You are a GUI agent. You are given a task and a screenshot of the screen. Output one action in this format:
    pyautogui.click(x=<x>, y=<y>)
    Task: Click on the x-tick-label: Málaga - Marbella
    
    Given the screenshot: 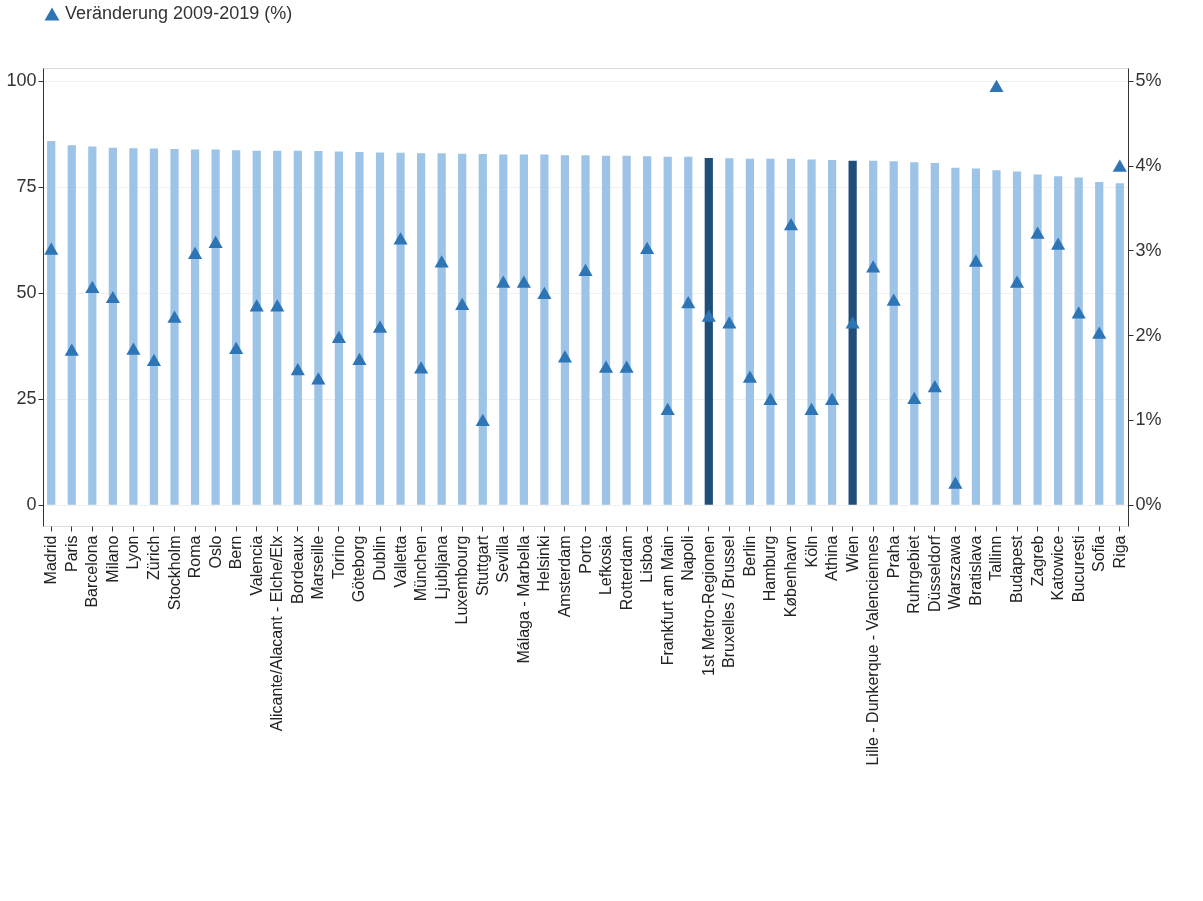 What is the action you would take?
    pyautogui.click(x=523, y=599)
    